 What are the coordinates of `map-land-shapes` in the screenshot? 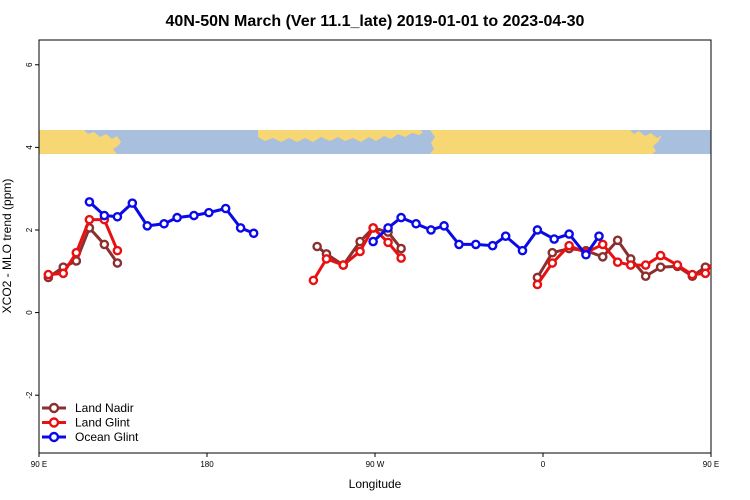 It's located at (350, 142).